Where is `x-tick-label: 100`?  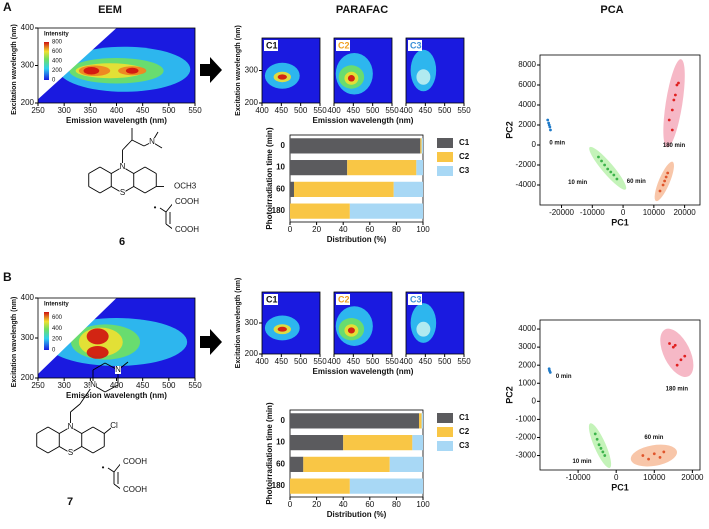
x-tick-label: 100 is located at coordinates (423, 504).